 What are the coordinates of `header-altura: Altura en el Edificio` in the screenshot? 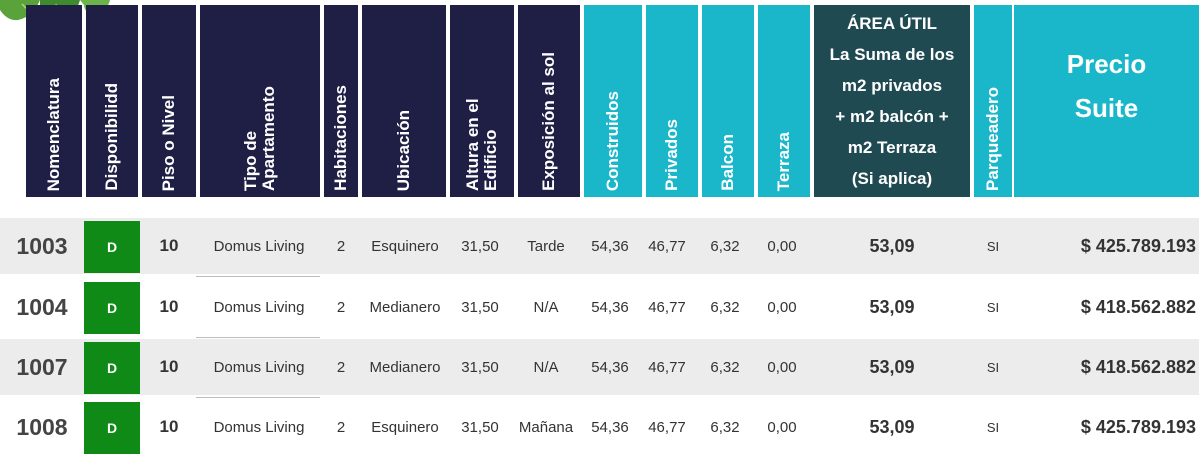 It's located at (482, 101).